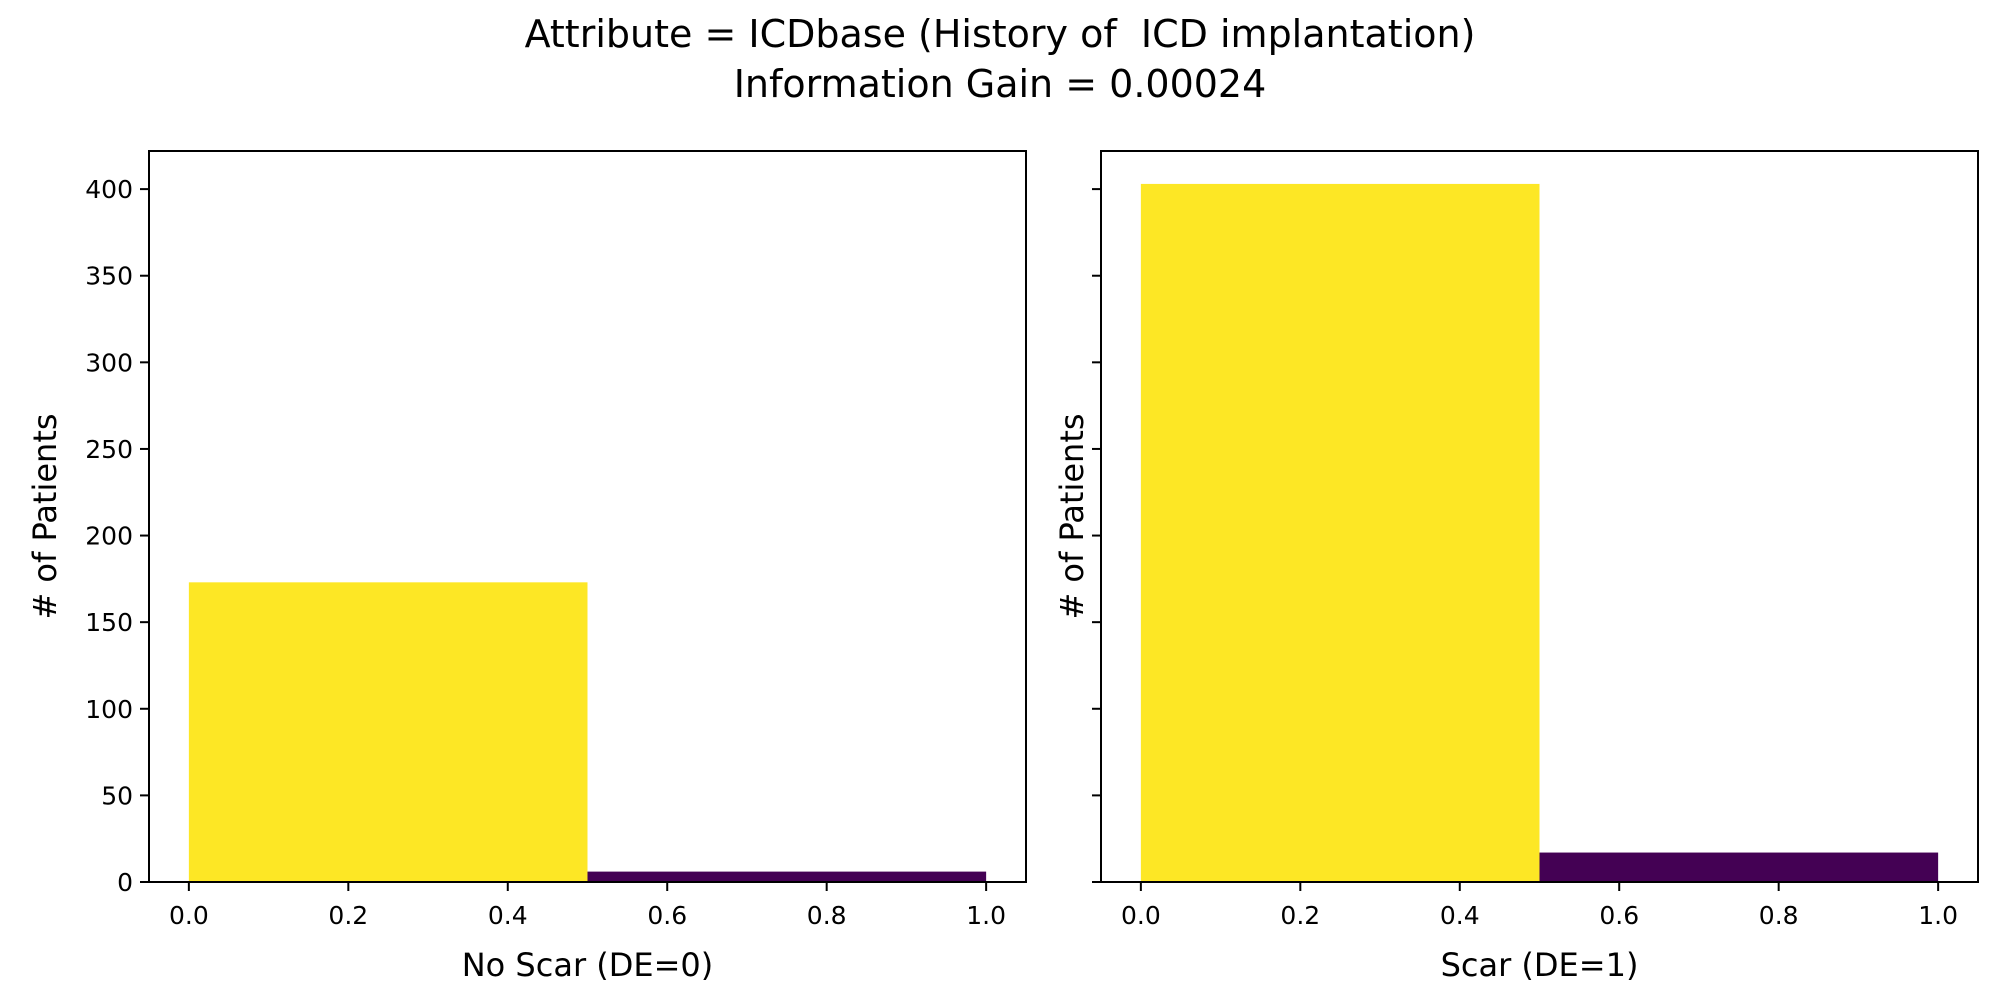 The image size is (2000, 1000). I want to click on x-axis-label: Scar (DE=1), so click(1540, 965).